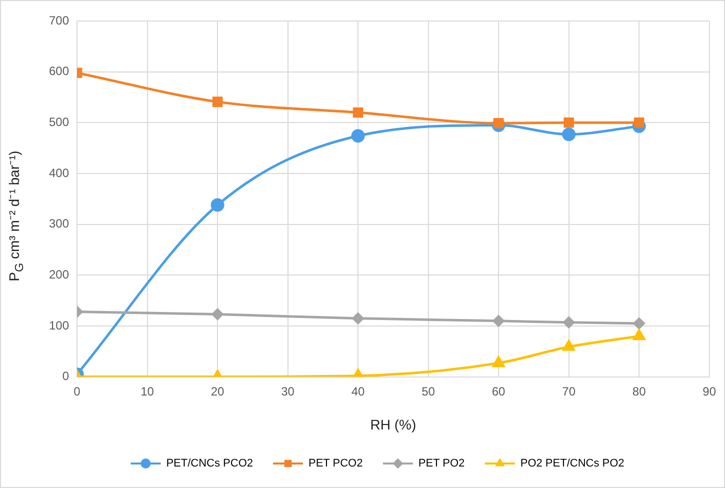 The image size is (725, 488). What do you see at coordinates (572, 464) in the screenshot?
I see `legend-label: PO2 PET/CNCs PO2` at bounding box center [572, 464].